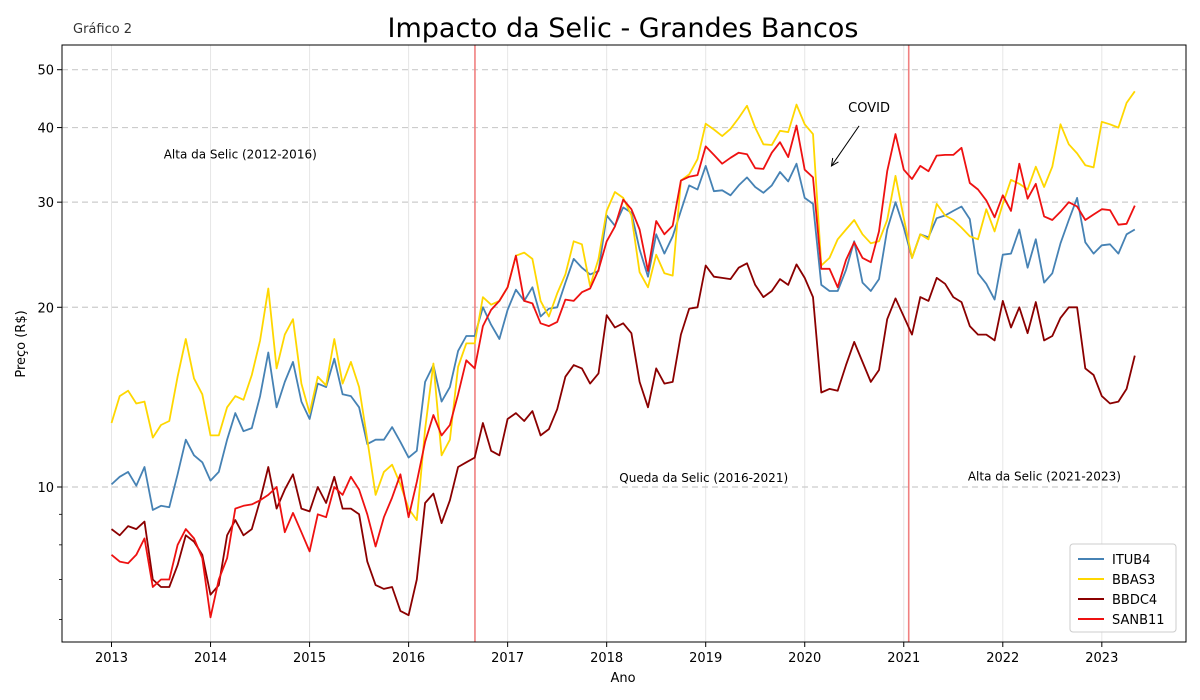 This screenshot has height=700, width=1200. Describe the element at coordinates (1101, 658) in the screenshot. I see `x-tick-label: 2023` at that location.